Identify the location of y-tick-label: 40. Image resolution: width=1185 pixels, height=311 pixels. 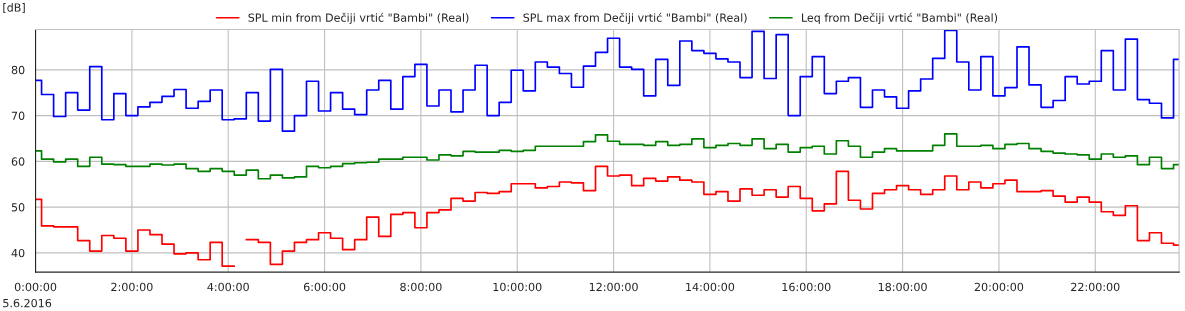
(18, 253).